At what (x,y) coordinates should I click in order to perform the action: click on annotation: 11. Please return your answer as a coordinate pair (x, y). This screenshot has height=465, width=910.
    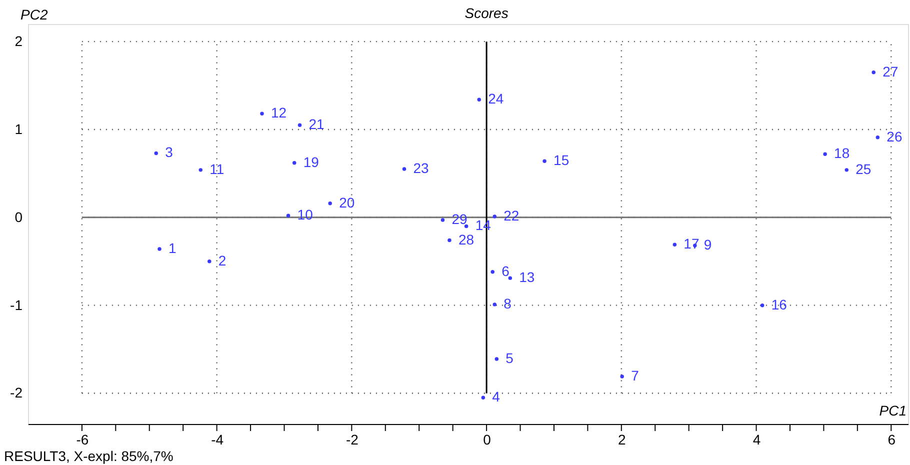
    Looking at the image, I should click on (217, 168).